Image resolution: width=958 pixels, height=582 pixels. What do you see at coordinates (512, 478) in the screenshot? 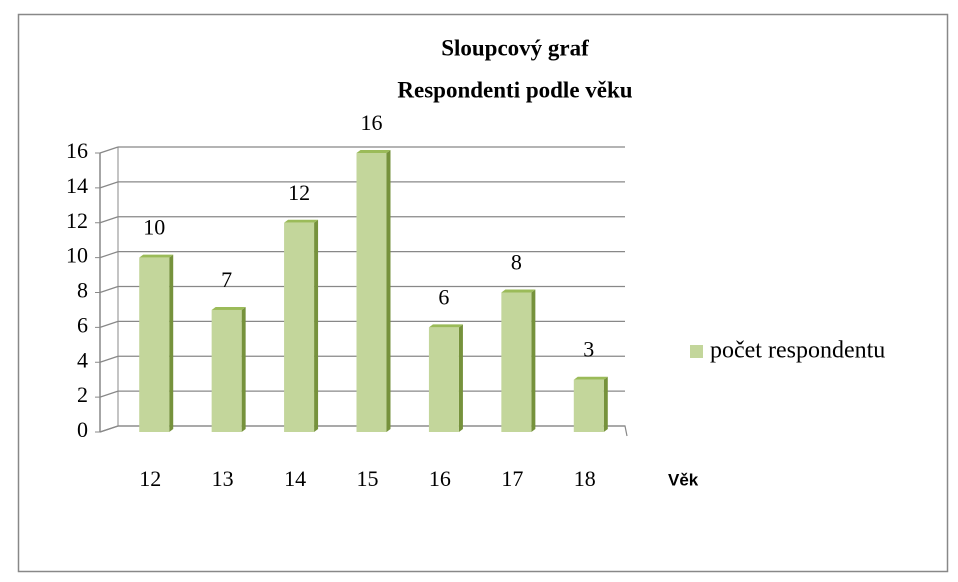
I see `x-tick-label: 17` at bounding box center [512, 478].